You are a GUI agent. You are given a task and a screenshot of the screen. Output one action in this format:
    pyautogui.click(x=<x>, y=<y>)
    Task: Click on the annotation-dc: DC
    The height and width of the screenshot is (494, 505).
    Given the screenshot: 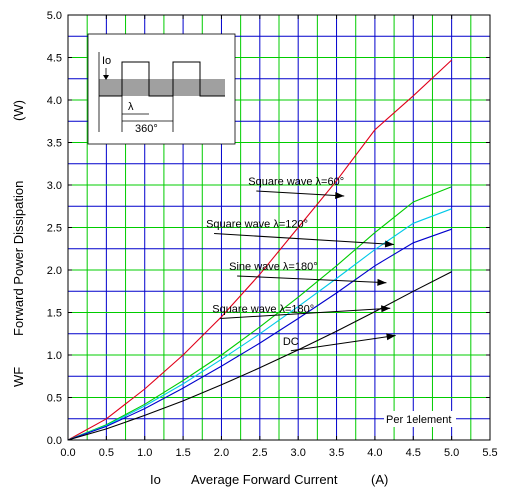 What is the action you would take?
    pyautogui.click(x=339, y=342)
    